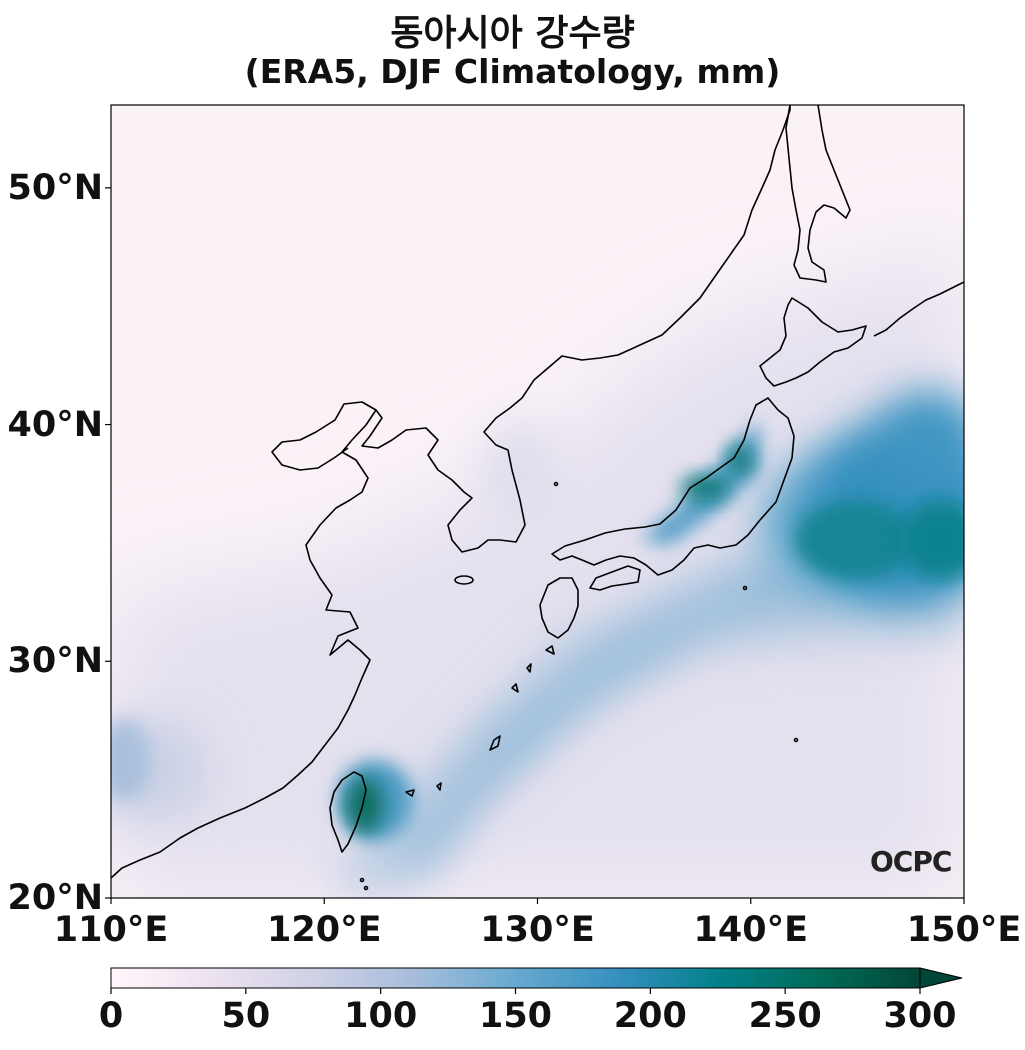 This screenshot has width=1025, height=1050. I want to click on colorbar-tick-label: 200, so click(650, 1016).